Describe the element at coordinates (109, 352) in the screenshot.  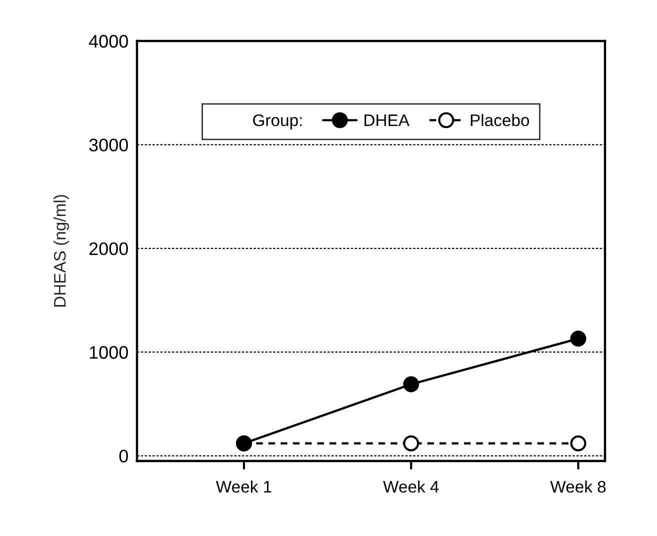
I see `y-tick-label: 1000` at that location.